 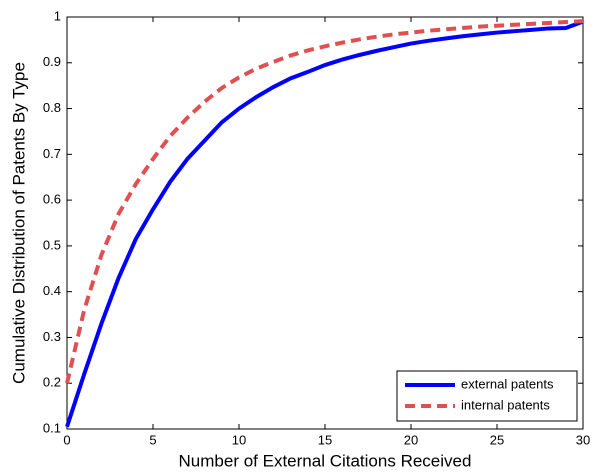 I want to click on y-tick-label: 0.7, so click(x=52, y=153).